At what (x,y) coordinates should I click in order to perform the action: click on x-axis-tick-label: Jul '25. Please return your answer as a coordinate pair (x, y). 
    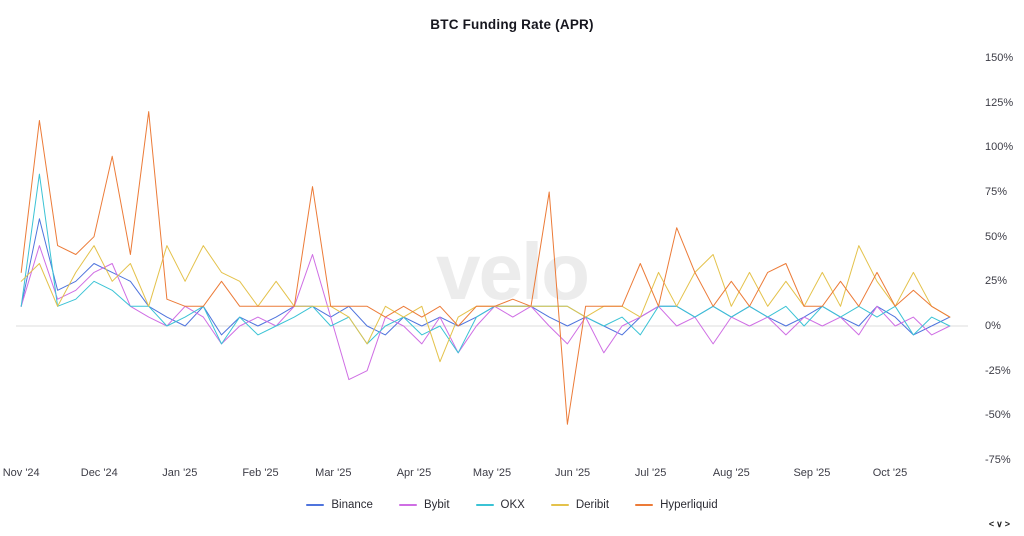
    Looking at the image, I should click on (650, 473).